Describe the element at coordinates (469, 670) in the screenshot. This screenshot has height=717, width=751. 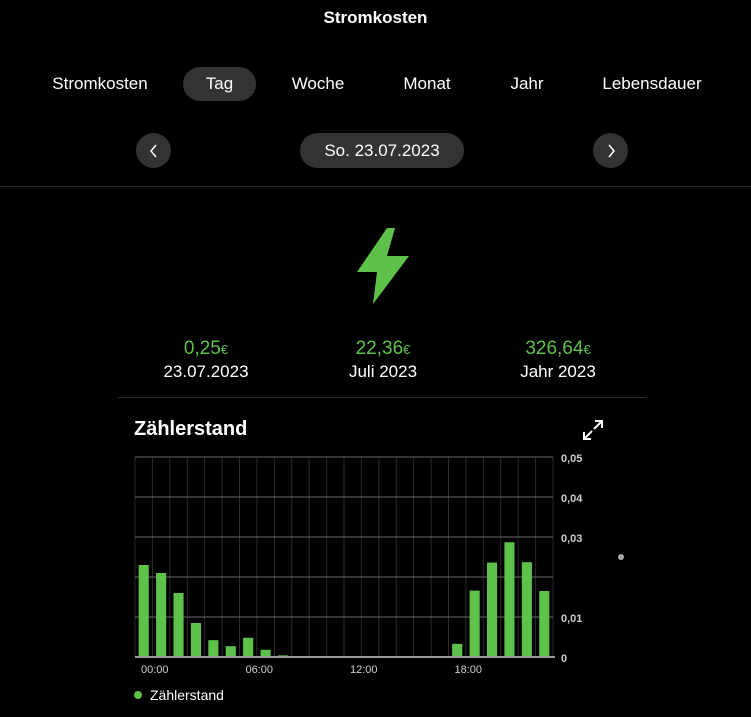
I see `x-tick-label: 18:00` at that location.